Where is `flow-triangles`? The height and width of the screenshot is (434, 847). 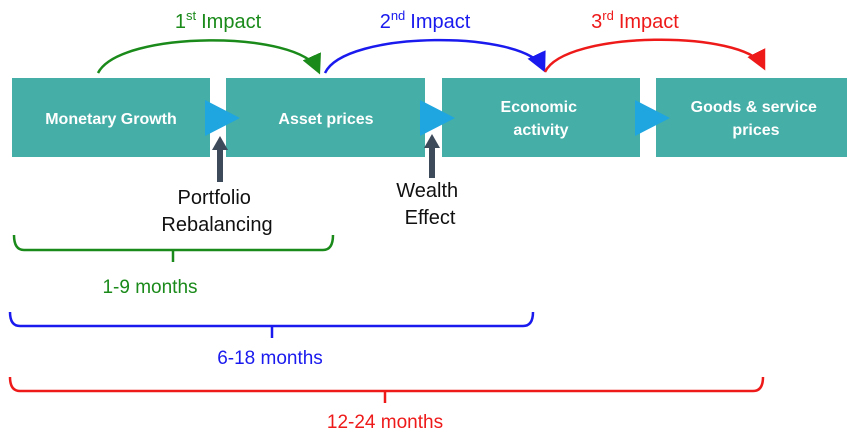
flow-triangles is located at coordinates (437, 118).